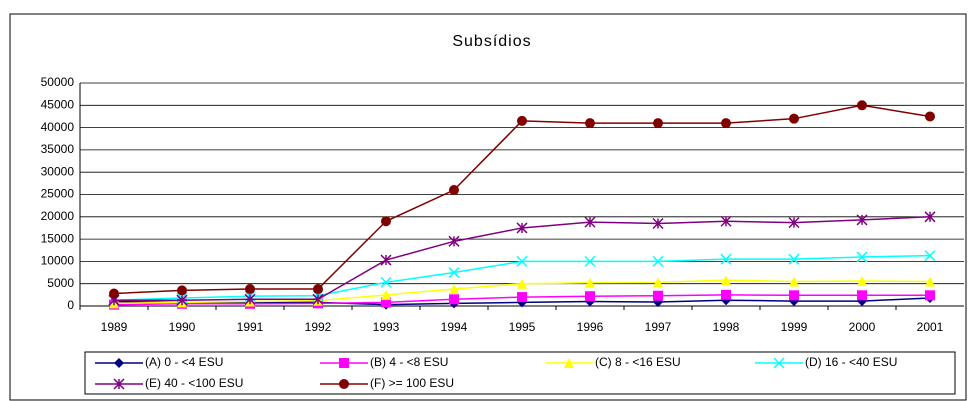 The image size is (975, 401). I want to click on legend-label: (A) 0 - <4 ESU, so click(184, 362).